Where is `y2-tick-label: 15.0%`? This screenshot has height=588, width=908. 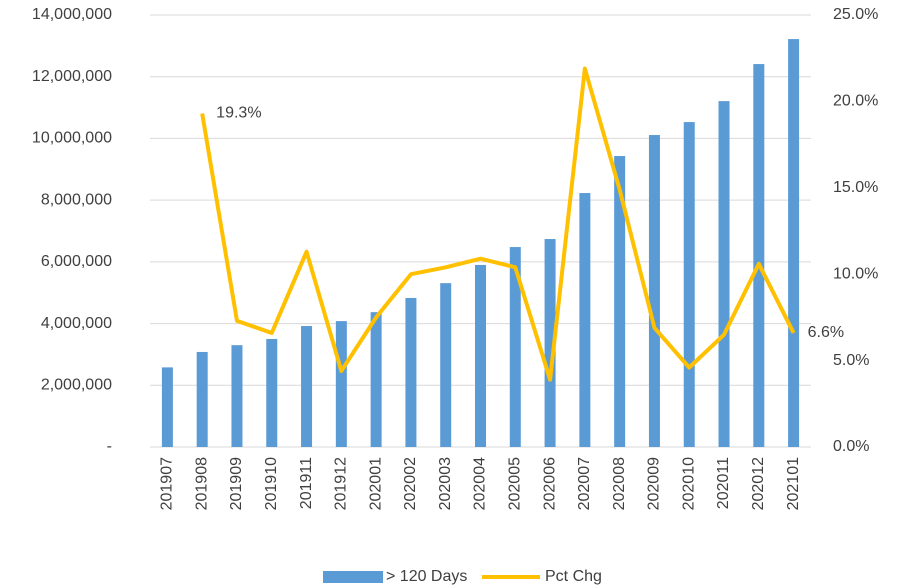 y2-tick-label: 15.0% is located at coordinates (855, 187).